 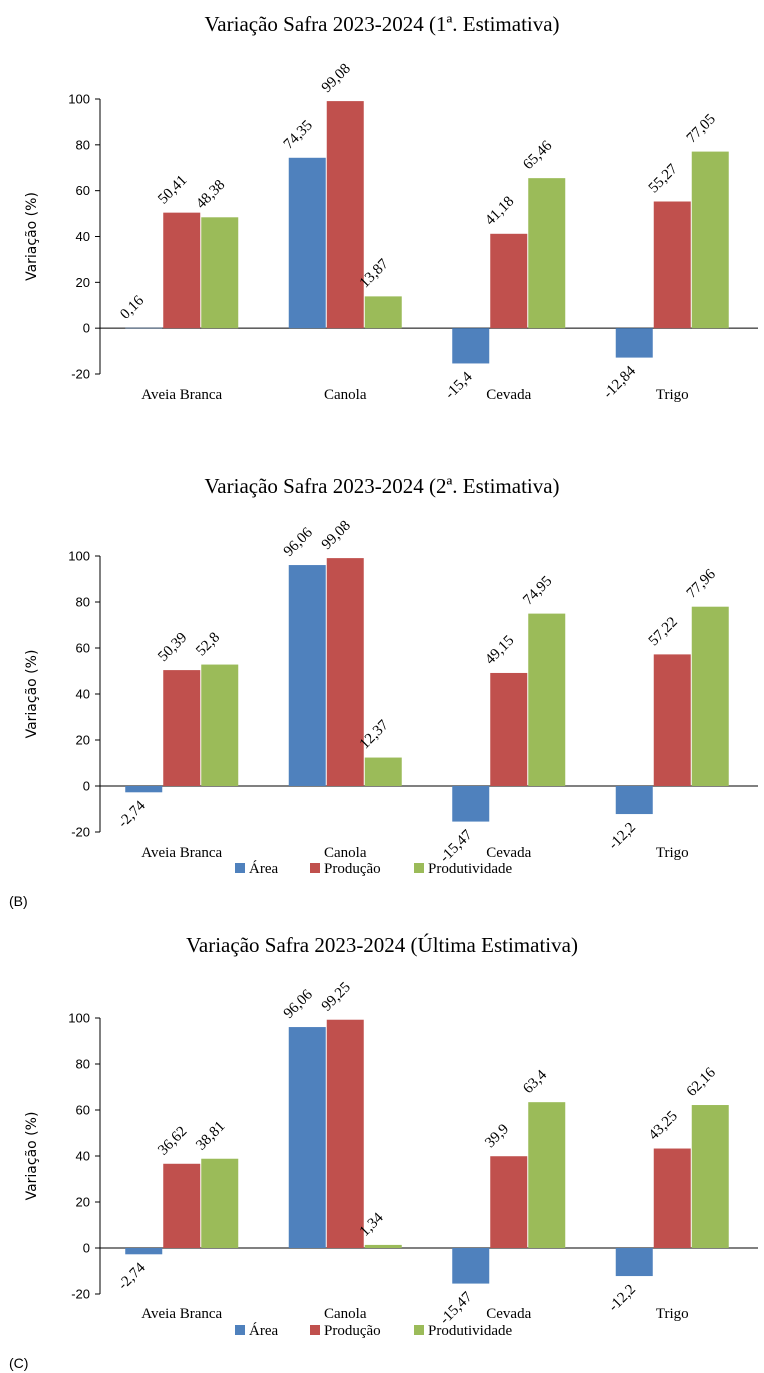 I want to click on data-label: 48,38, so click(x=210, y=194).